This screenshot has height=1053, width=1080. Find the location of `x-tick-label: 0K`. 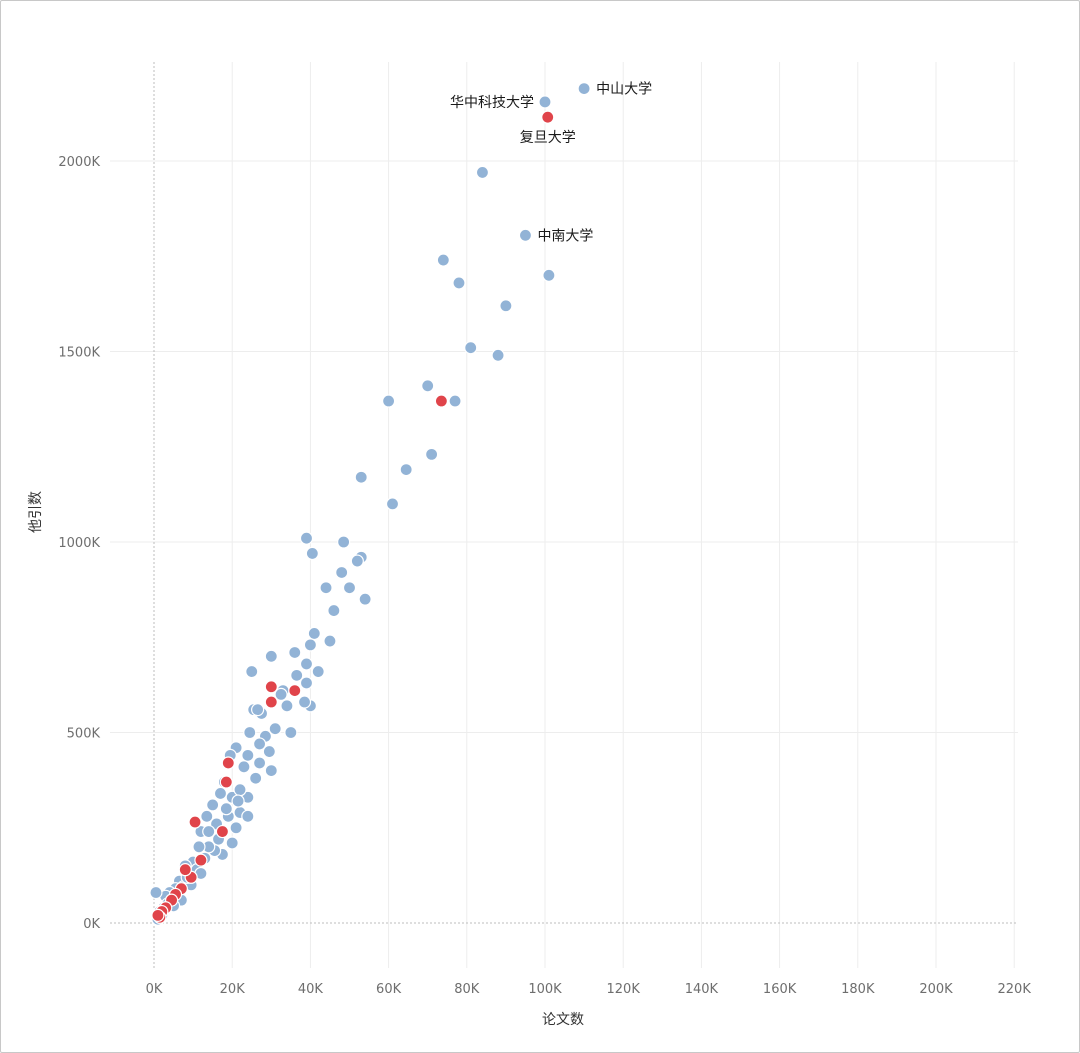

x-tick-label: 0K is located at coordinates (154, 989).